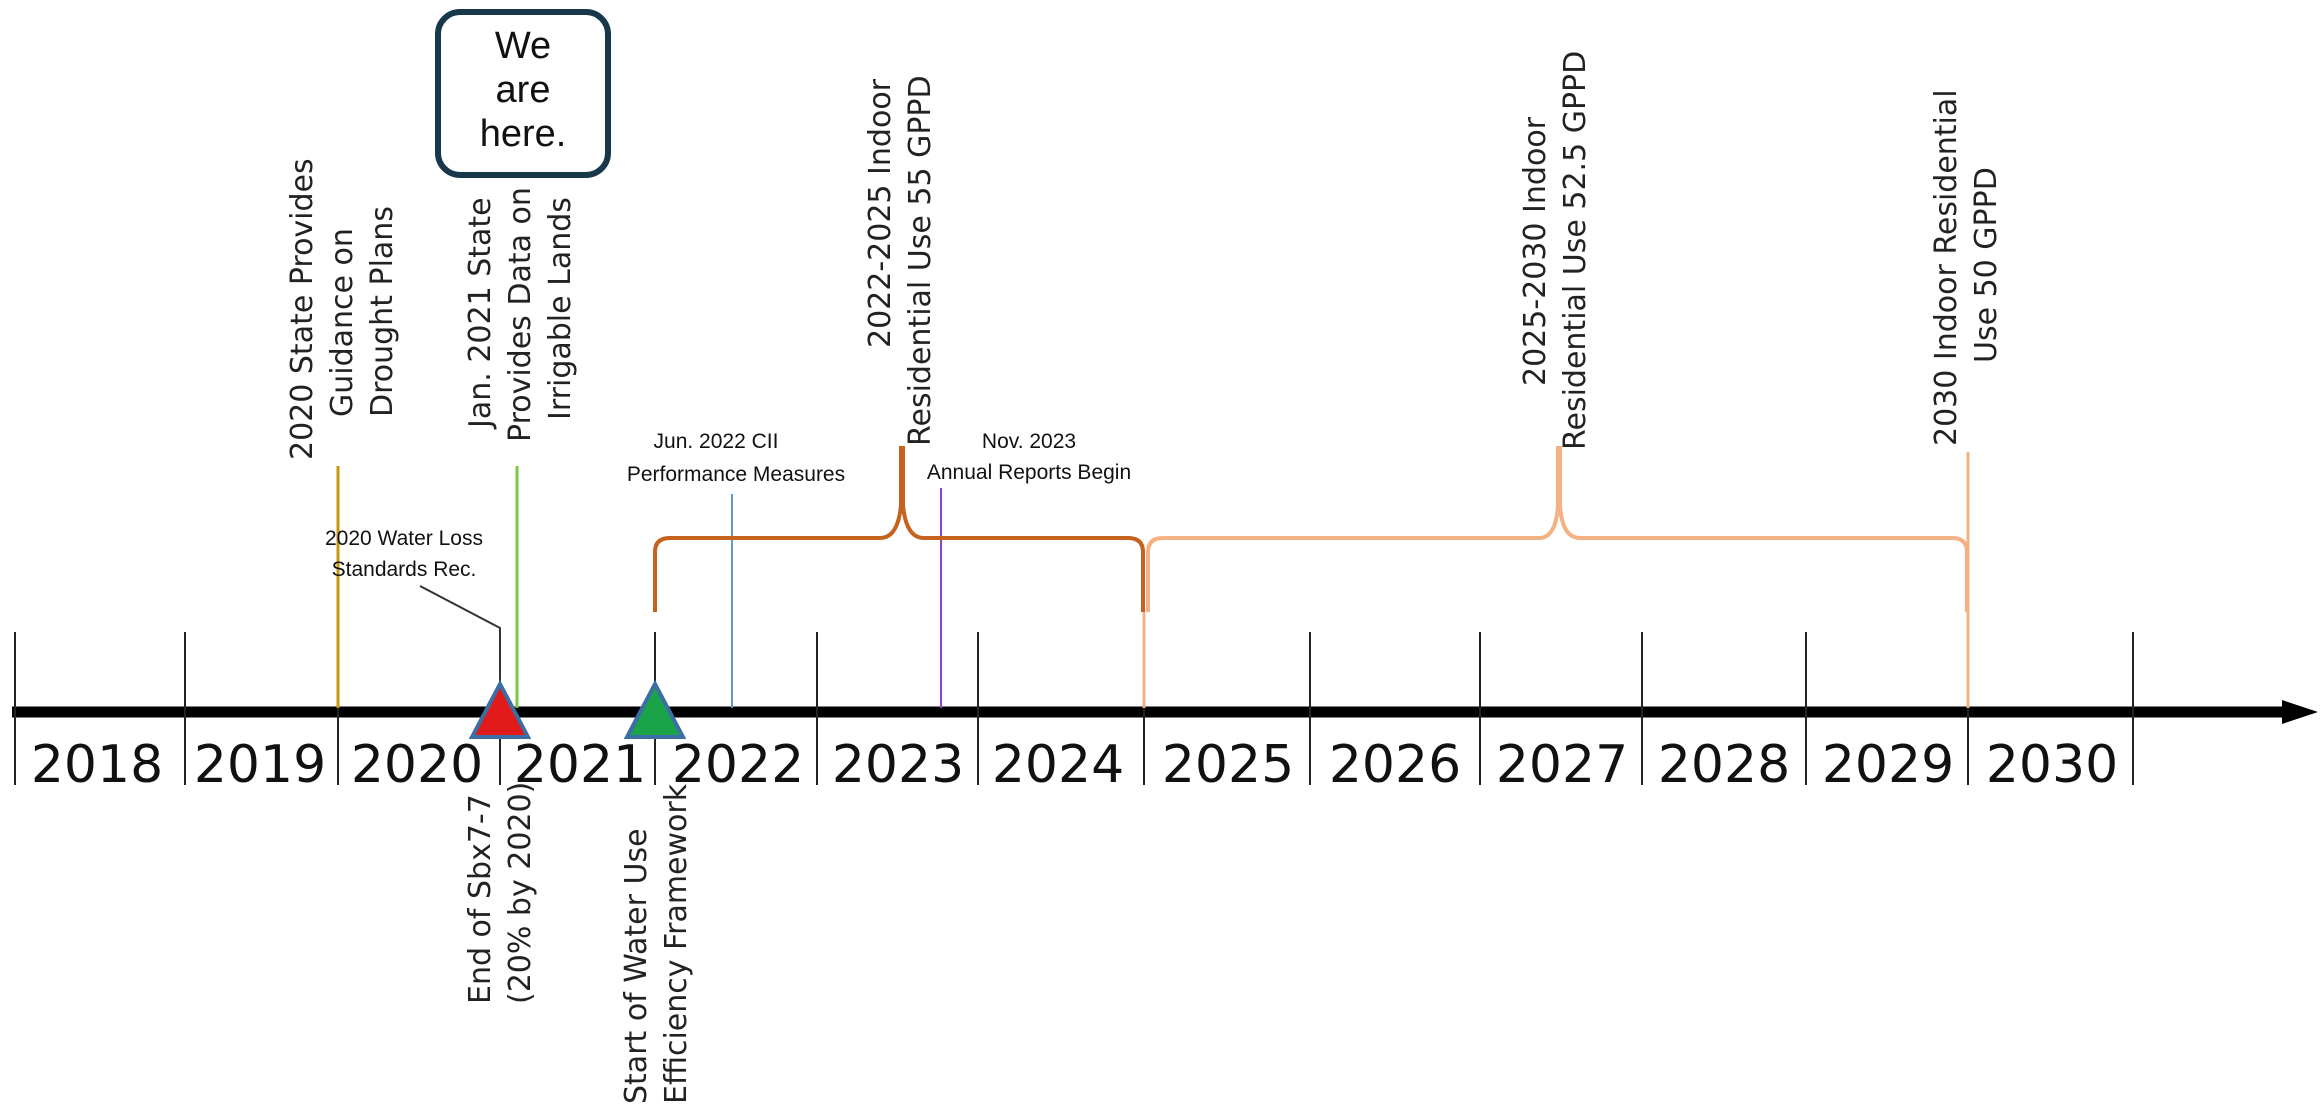  I want to click on year-label-2021: 2021, so click(580, 765).